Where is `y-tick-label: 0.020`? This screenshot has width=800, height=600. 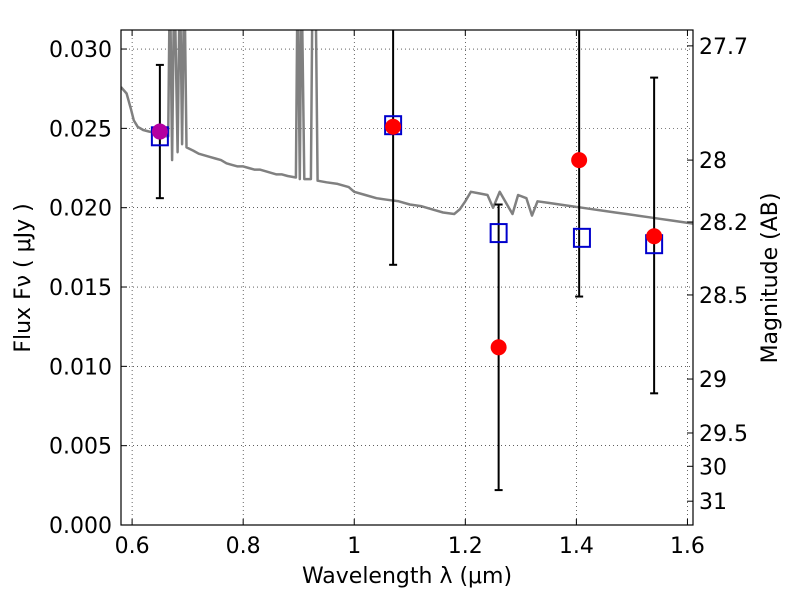 y-tick-label: 0.020 is located at coordinates (80, 209).